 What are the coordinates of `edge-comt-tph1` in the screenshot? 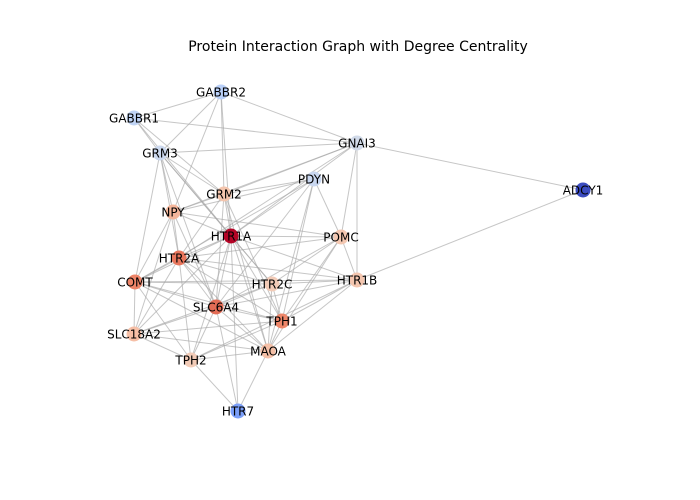 It's located at (208, 301).